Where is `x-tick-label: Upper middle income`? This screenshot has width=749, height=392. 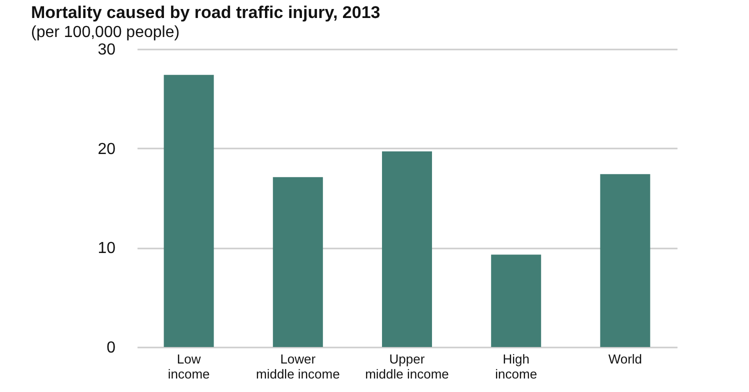
x-tick-label: Upper middle income is located at coordinates (407, 367).